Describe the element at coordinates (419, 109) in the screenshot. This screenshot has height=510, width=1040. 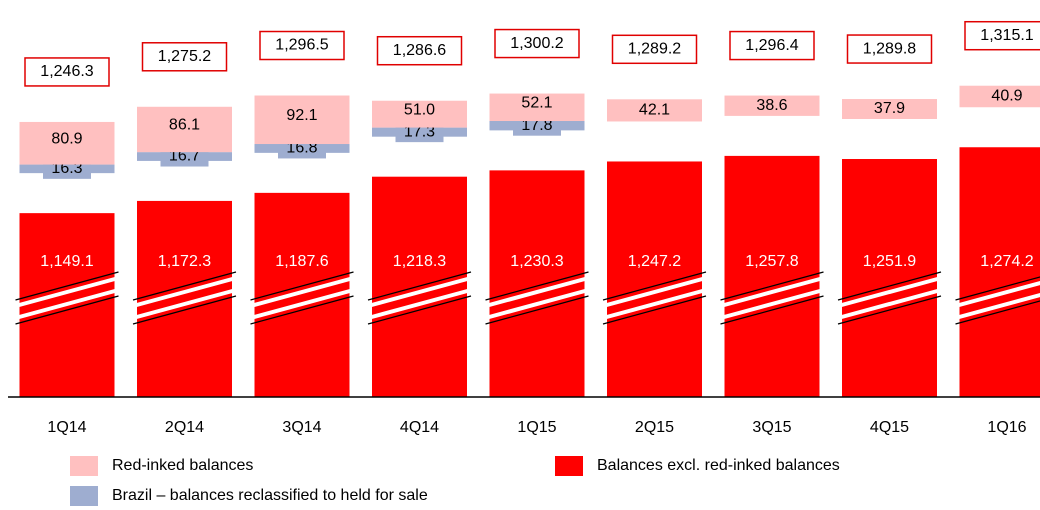
I see `bar-label: 51.0` at that location.